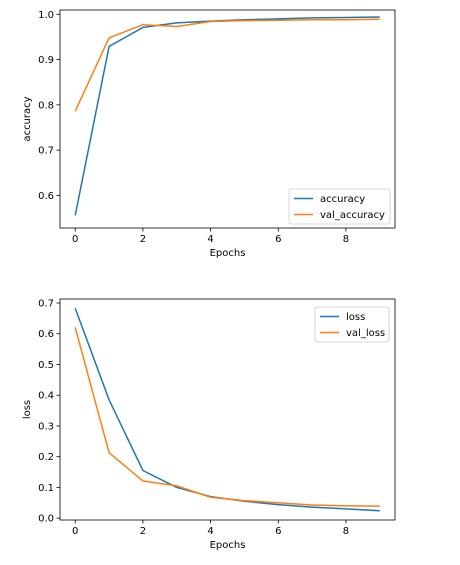  Describe the element at coordinates (365, 333) in the screenshot. I see `legend-label: val_loss` at that location.